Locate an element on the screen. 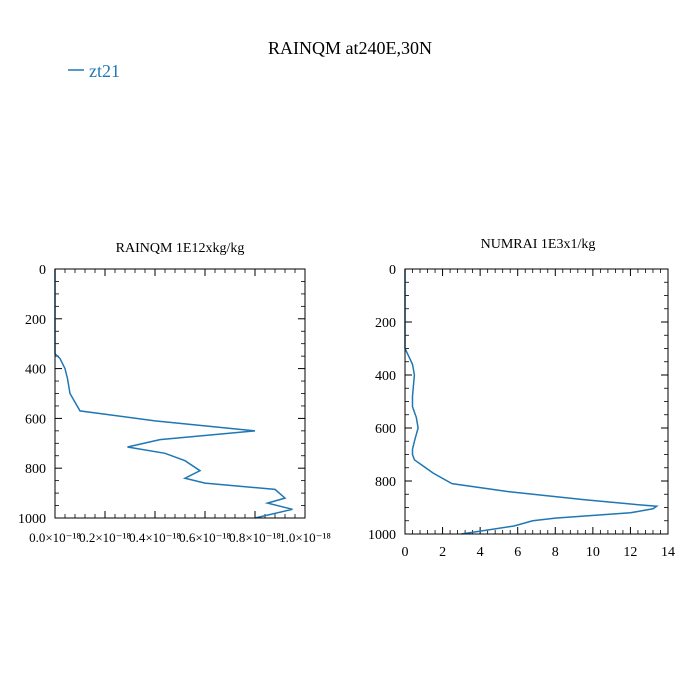 This screenshot has width=700, height=700. right-plot-frame is located at coordinates (536, 401).